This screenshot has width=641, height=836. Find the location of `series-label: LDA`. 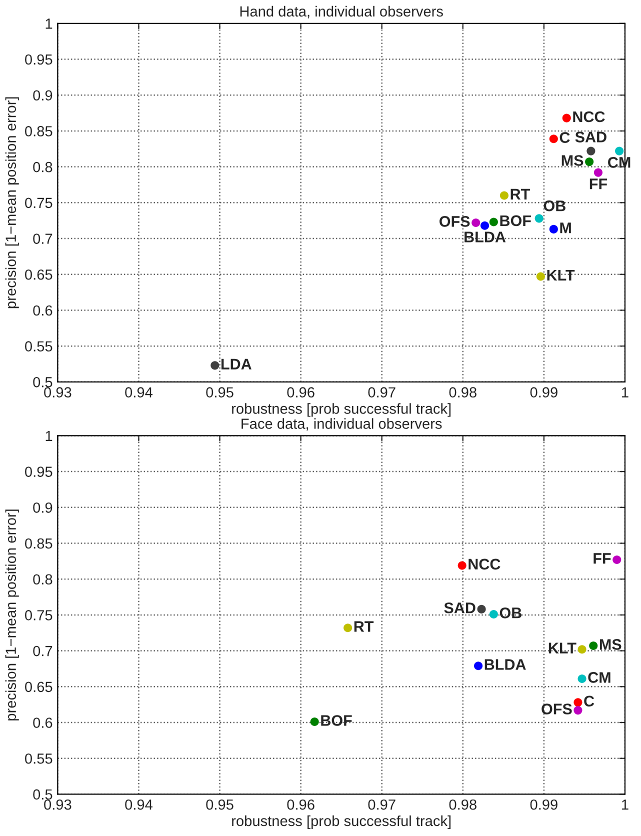

series-label: LDA is located at coordinates (236, 364).